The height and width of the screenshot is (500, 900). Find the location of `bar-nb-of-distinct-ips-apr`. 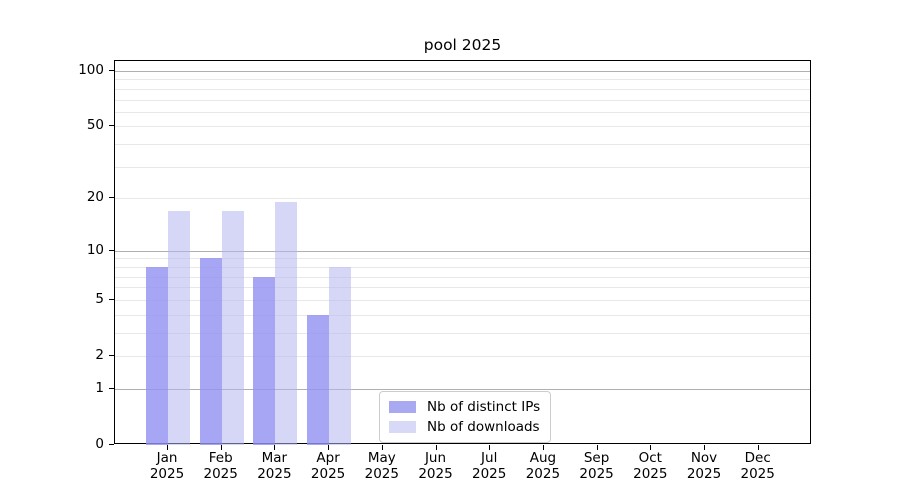

bar-nb-of-distinct-ips-apr is located at coordinates (318, 379).